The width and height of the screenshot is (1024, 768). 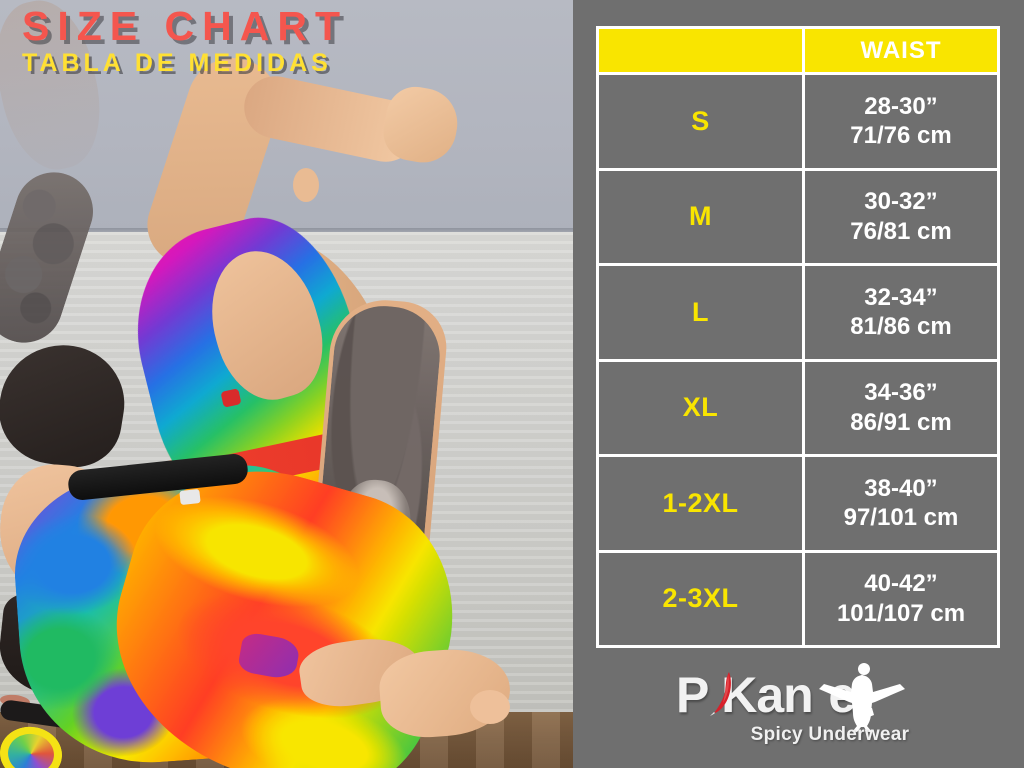 What do you see at coordinates (702, 50) in the screenshot?
I see `column-header-size: SIZE` at bounding box center [702, 50].